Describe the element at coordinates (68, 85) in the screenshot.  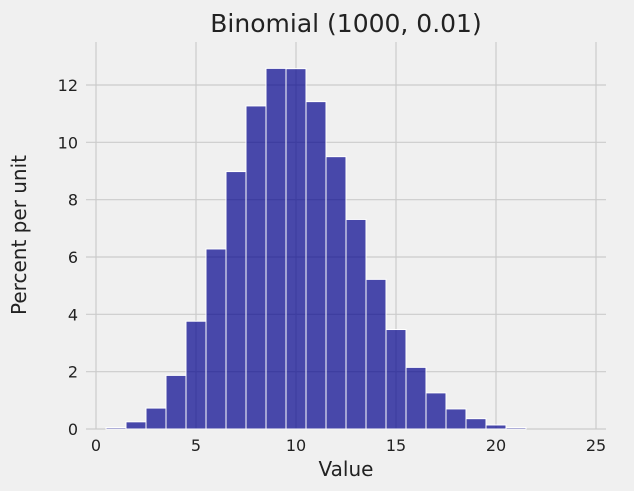
I see `y-tick-label: 12` at that location.